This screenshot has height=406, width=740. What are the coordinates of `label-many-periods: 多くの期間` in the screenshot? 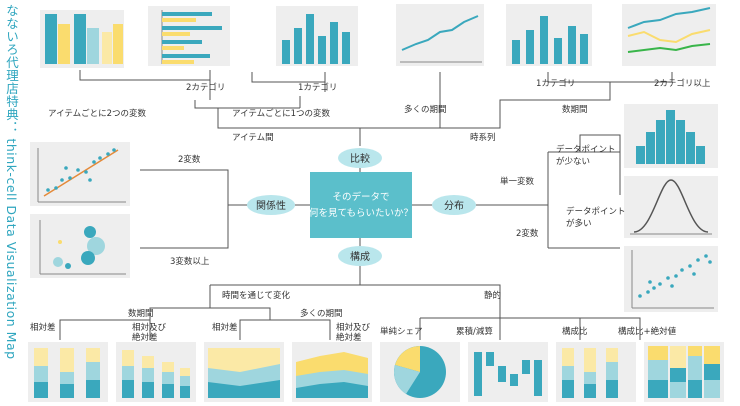 It's located at (425, 109).